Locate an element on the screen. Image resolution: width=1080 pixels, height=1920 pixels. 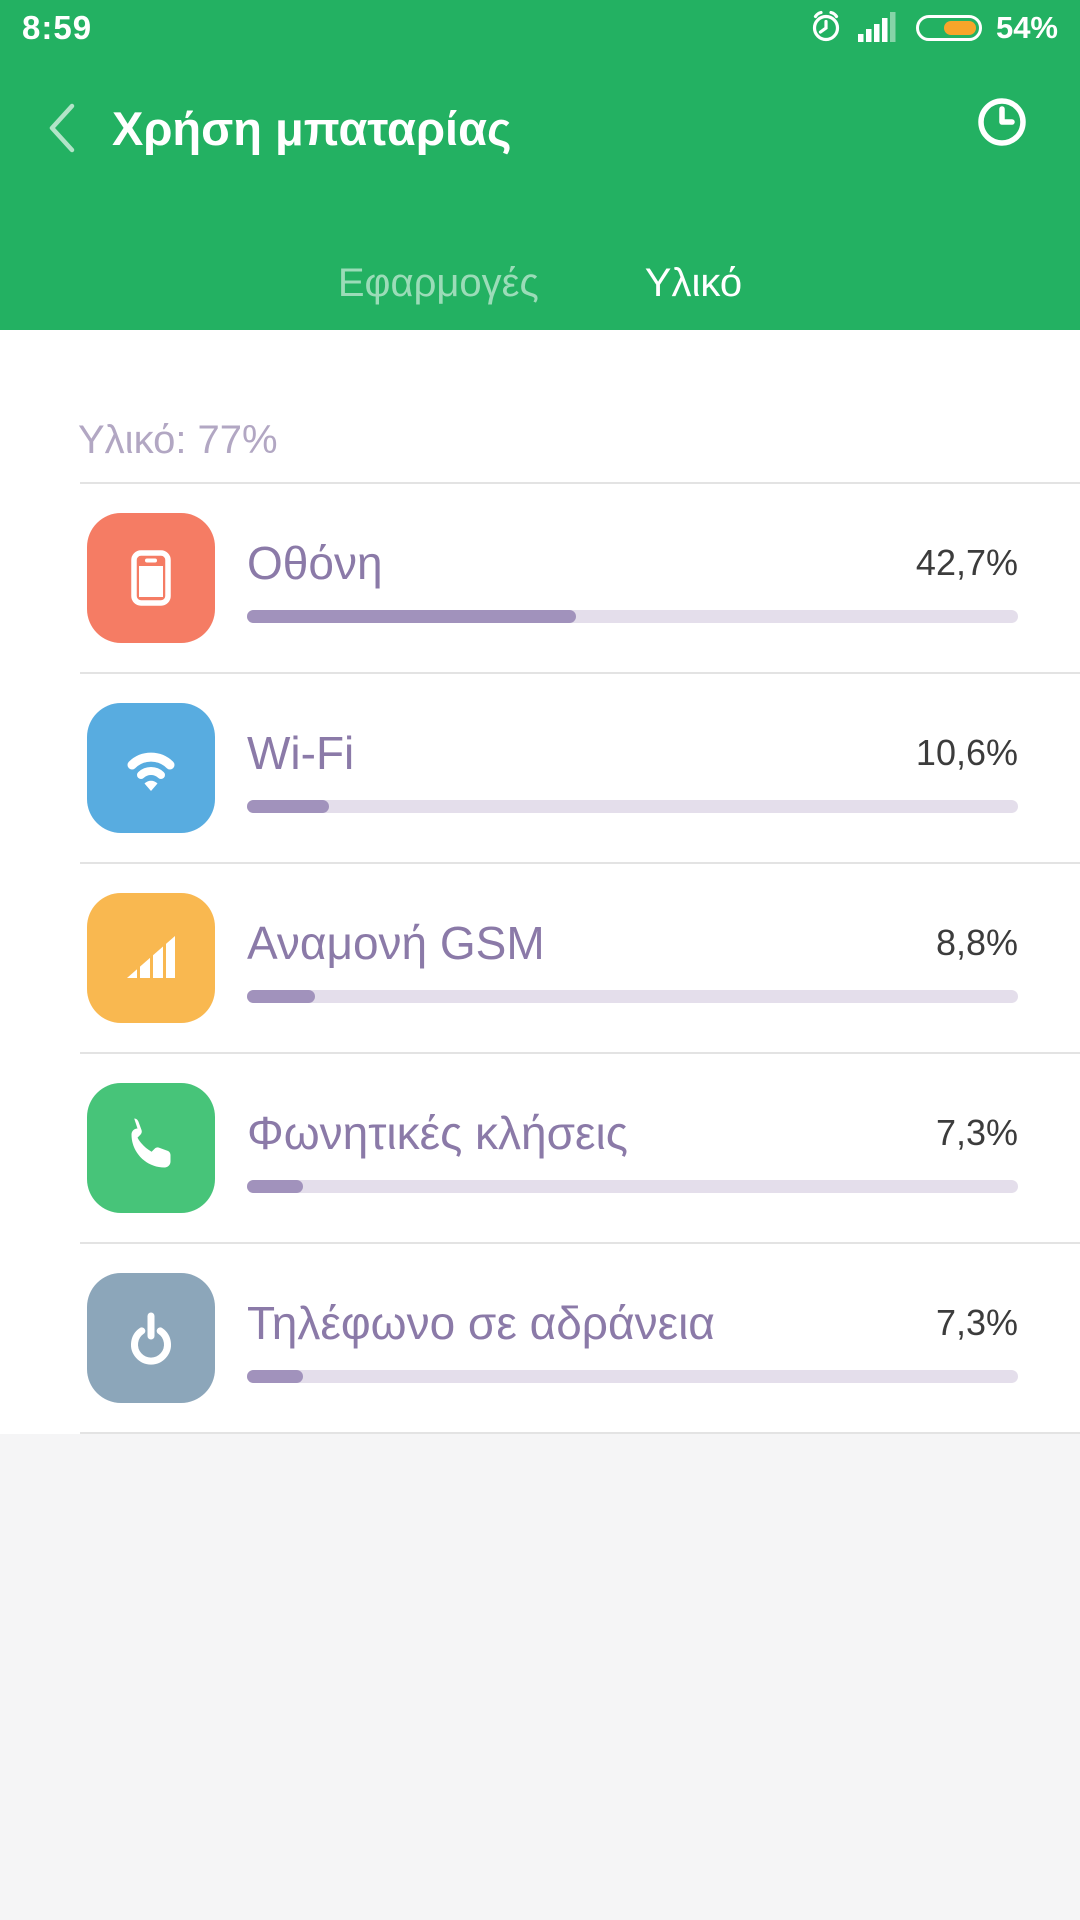
battery-fill is located at coordinates (959, 28).